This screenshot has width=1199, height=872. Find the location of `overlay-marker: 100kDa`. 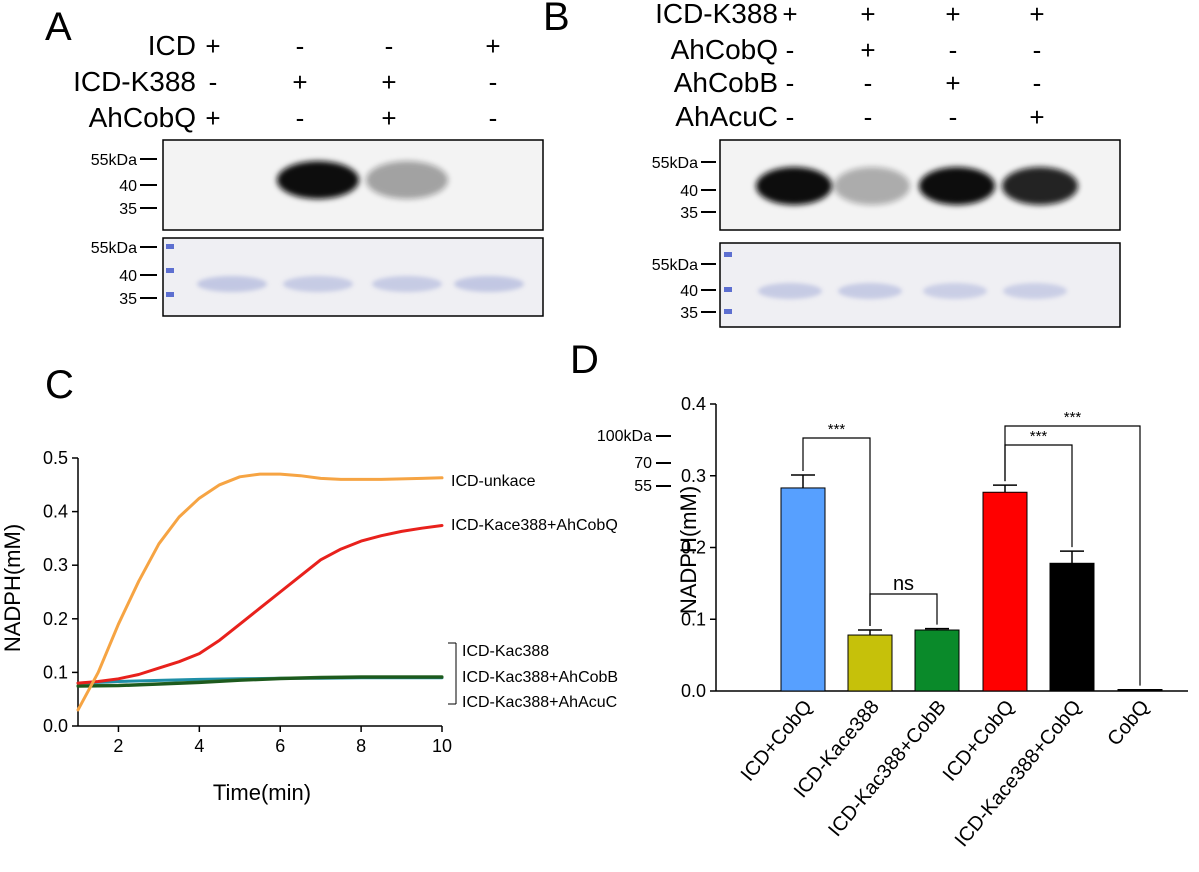

overlay-marker: 100kDa is located at coordinates (624, 436).